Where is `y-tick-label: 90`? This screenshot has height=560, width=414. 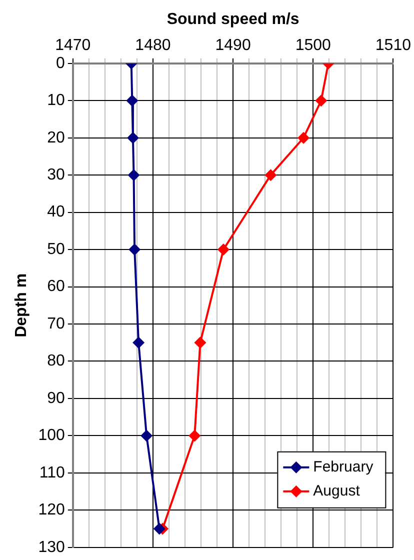
y-tick-label: 90 is located at coordinates (56, 398).